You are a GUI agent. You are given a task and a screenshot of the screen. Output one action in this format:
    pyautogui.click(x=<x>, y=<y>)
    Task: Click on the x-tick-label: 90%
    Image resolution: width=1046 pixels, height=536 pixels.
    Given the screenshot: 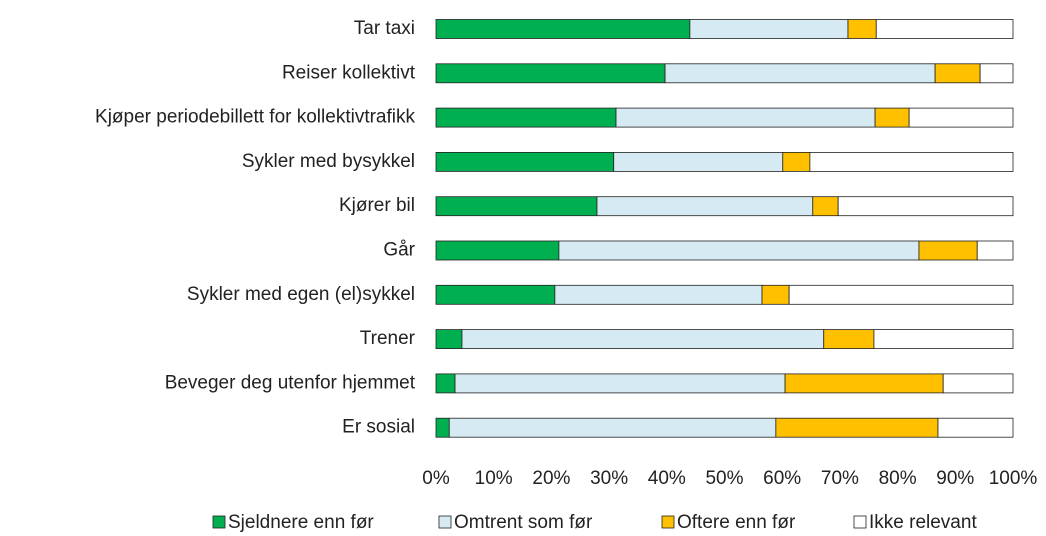 What is the action you would take?
    pyautogui.click(x=955, y=478)
    